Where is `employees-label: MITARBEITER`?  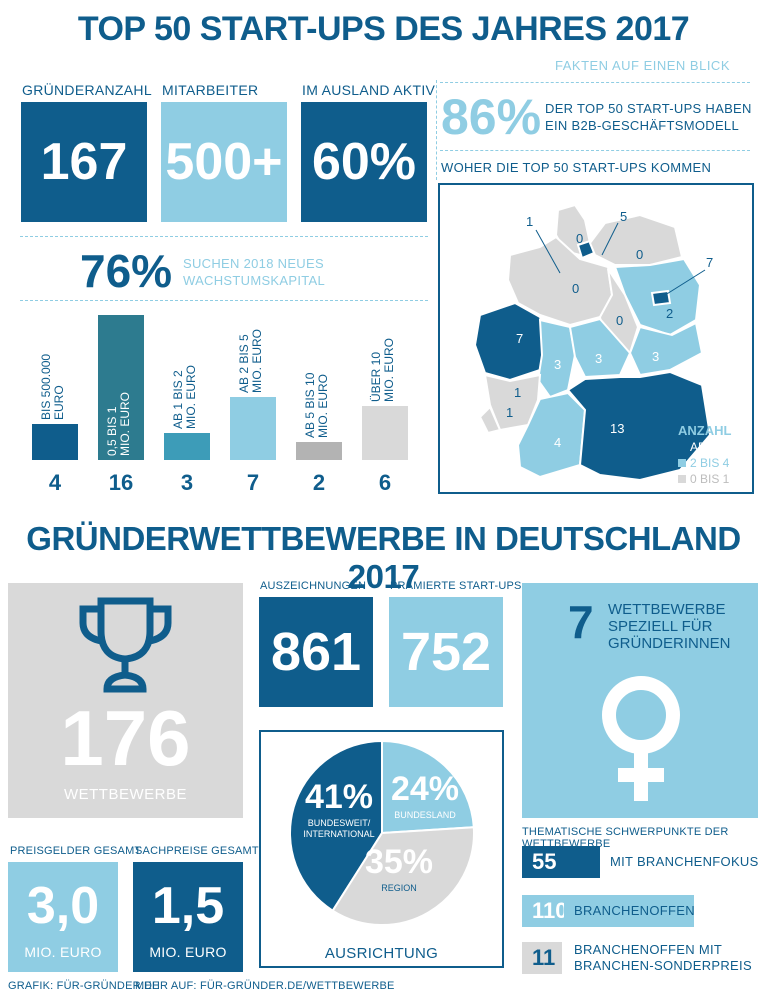 employees-label: MITARBEITER is located at coordinates (210, 90).